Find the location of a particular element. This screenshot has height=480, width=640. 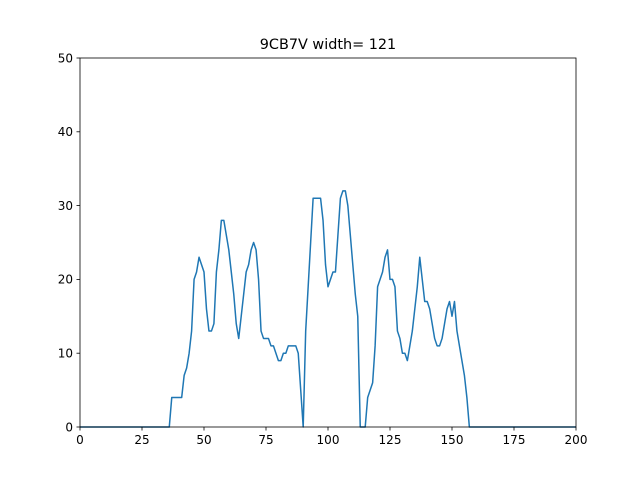

x-tick-label: 200 is located at coordinates (576, 440).